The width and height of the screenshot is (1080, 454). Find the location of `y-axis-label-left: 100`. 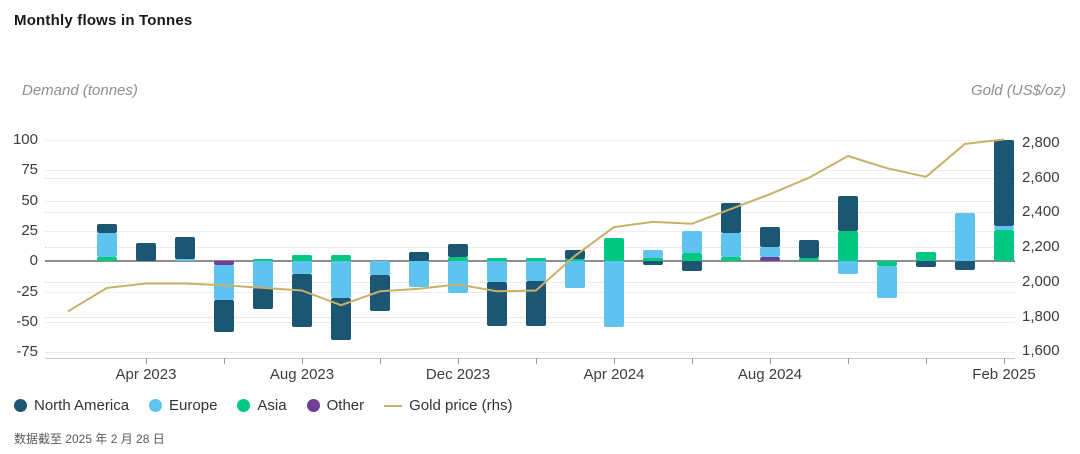

y-axis-label-left: 100 is located at coordinates (25, 140).